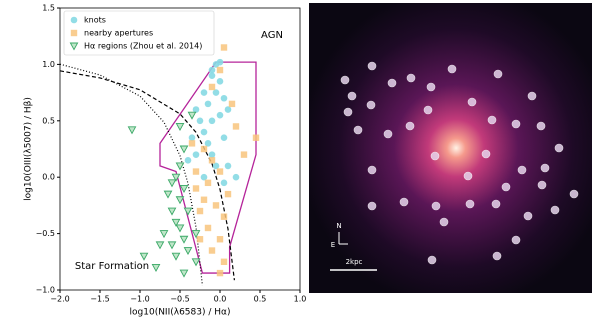 The width and height of the screenshot is (598, 329). What do you see at coordinates (179, 299) in the screenshot?
I see `x-tick-label: −0.5` at bounding box center [179, 299].